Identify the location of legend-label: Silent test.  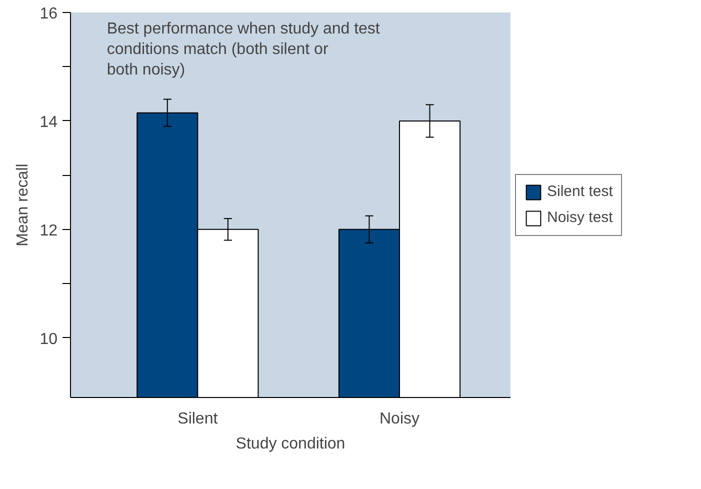
(580, 191).